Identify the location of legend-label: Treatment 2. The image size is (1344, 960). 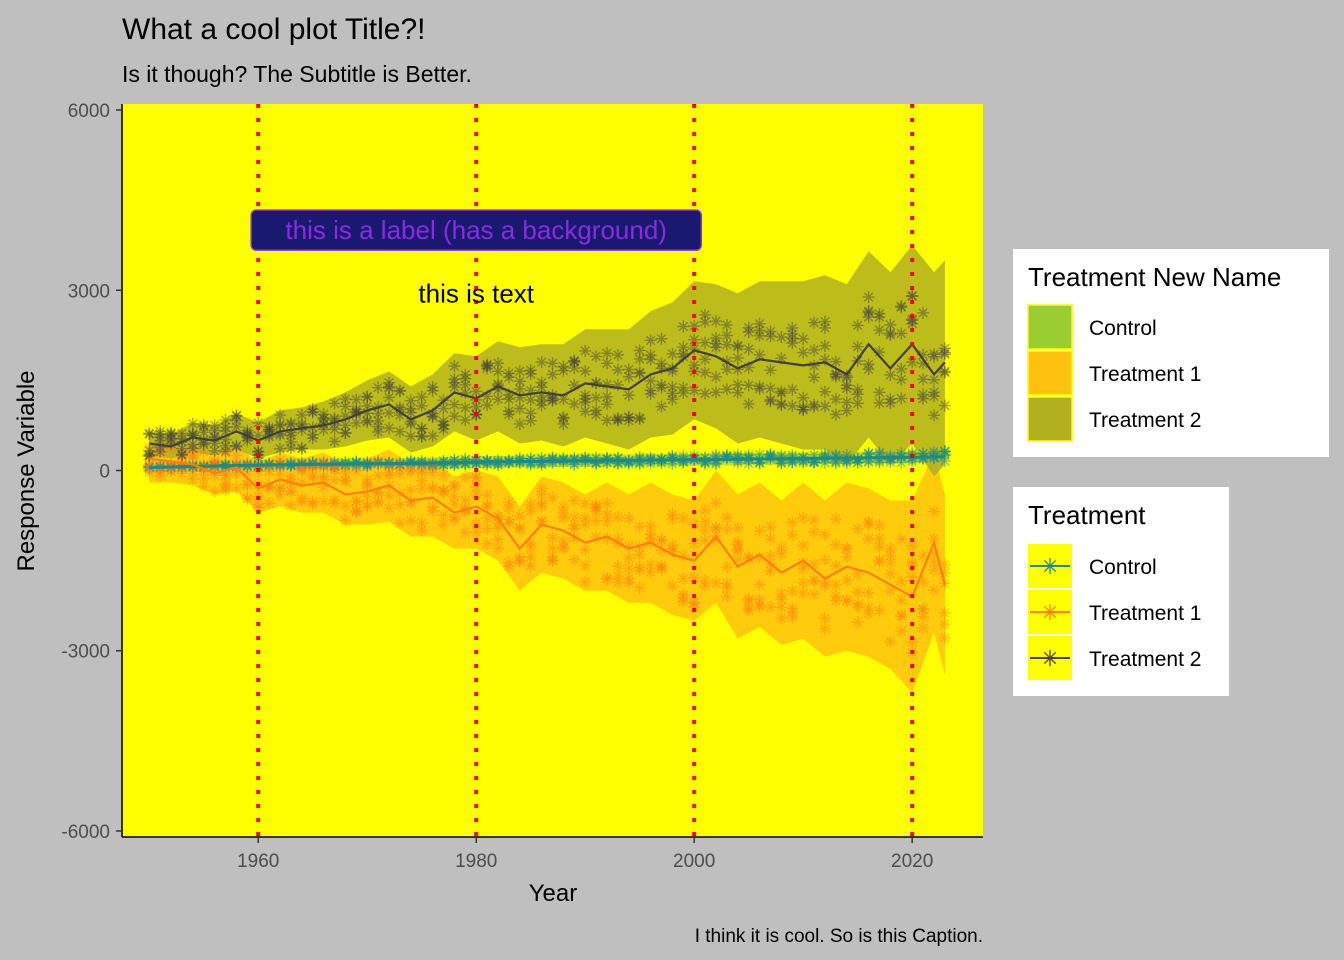
(1145, 659).